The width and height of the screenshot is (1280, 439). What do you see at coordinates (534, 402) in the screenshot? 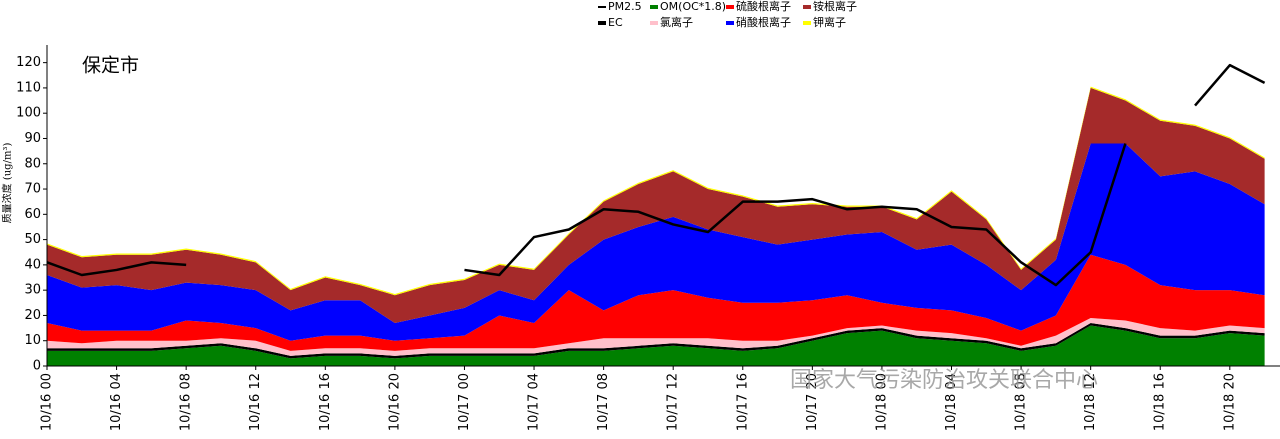
I see `x-tick-label: 10/17 04` at bounding box center [534, 402].